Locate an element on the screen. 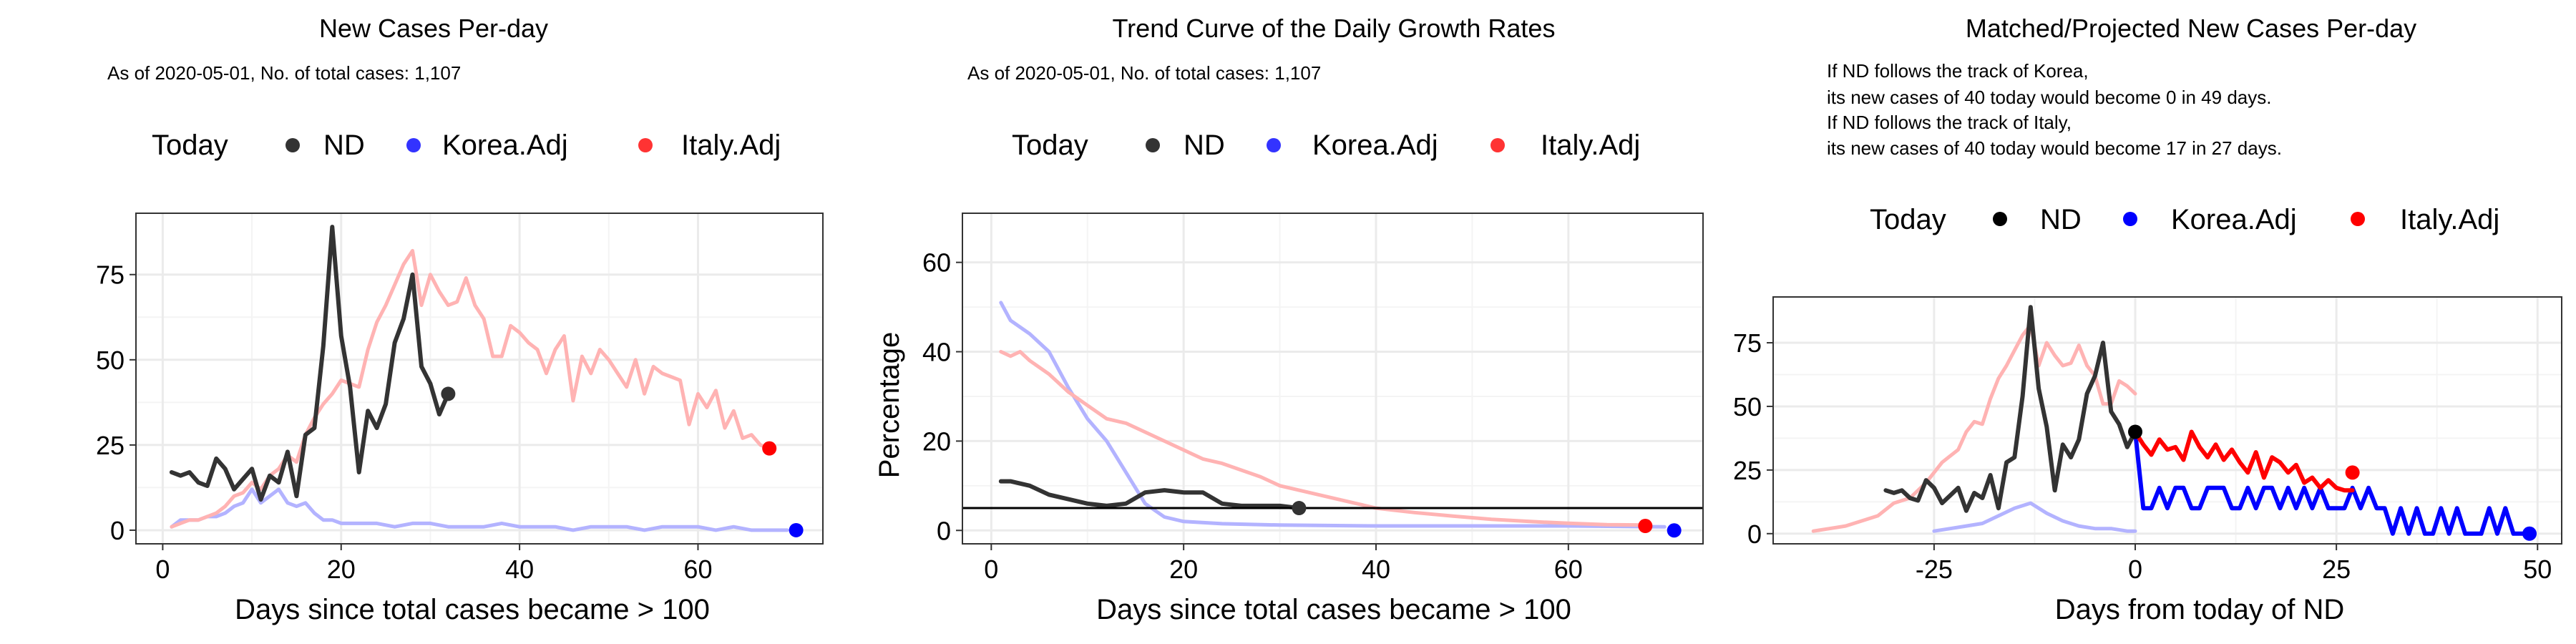 The height and width of the screenshot is (644, 2576). chart-title: Trend Curve of the Daily Growth Rates is located at coordinates (1334, 28).